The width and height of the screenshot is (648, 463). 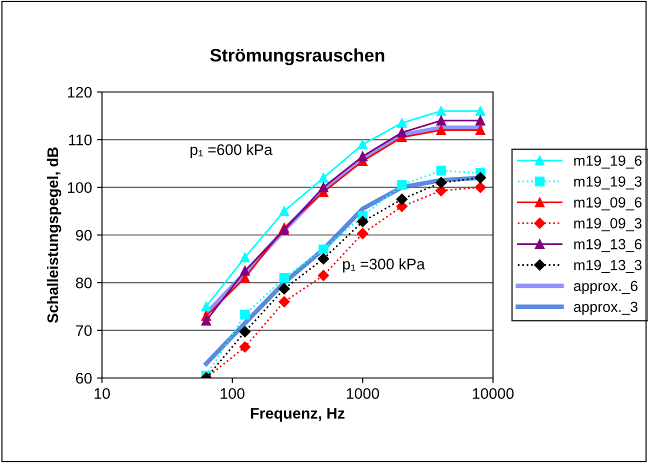 I want to click on y-tick-label: 70, so click(x=84, y=330).